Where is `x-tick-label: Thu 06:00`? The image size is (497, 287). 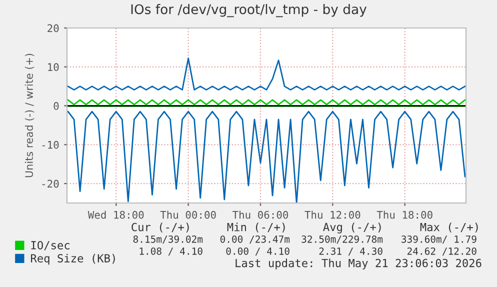 x-tick-label: Thu 06:00 is located at coordinates (260, 214).